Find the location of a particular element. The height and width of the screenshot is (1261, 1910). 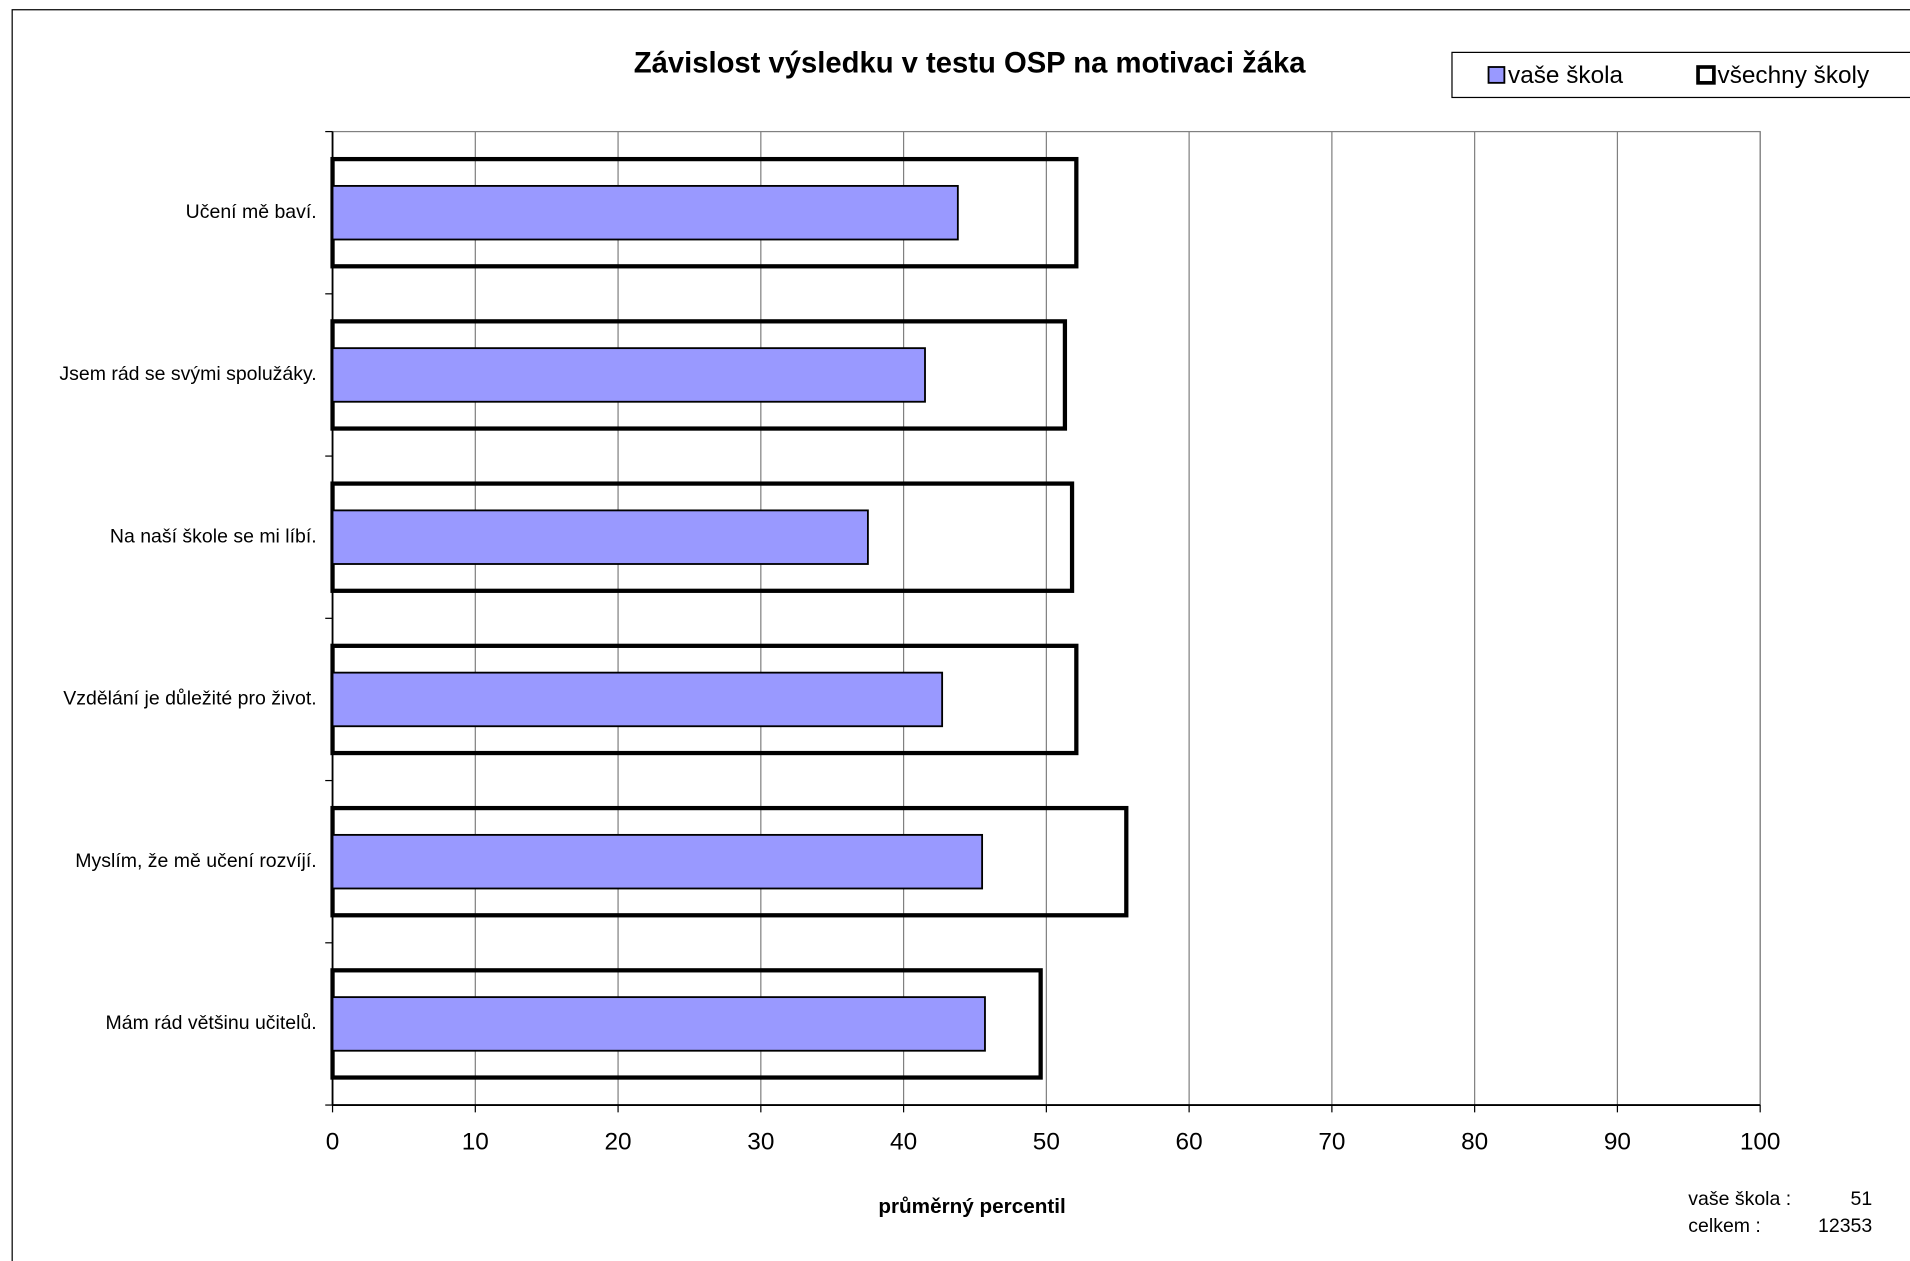

x-tick-label: 70 is located at coordinates (1331, 1141).